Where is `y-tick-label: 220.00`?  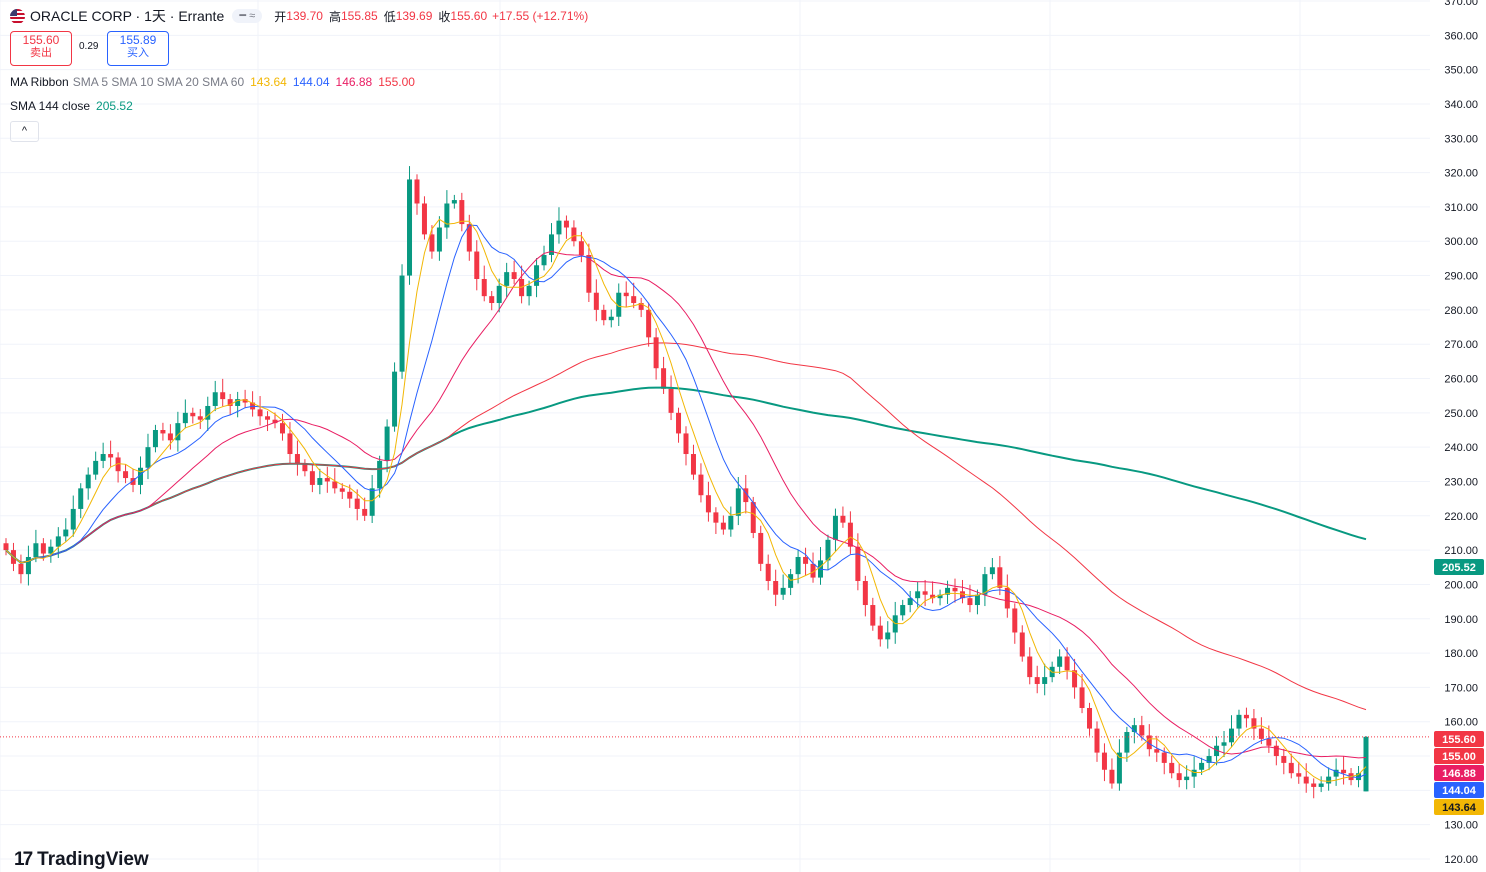 y-tick-label: 220.00 is located at coordinates (1461, 517).